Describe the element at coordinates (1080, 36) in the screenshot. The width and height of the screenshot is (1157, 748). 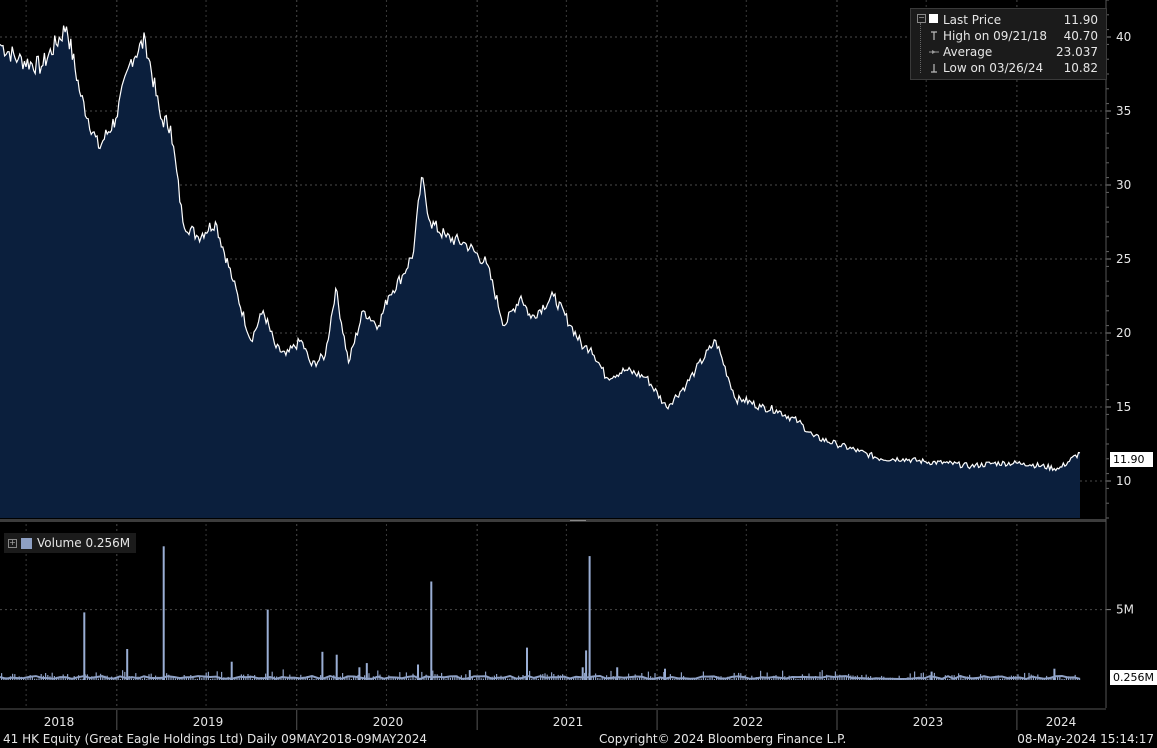
I see `legend-high-value: 40.70` at that location.